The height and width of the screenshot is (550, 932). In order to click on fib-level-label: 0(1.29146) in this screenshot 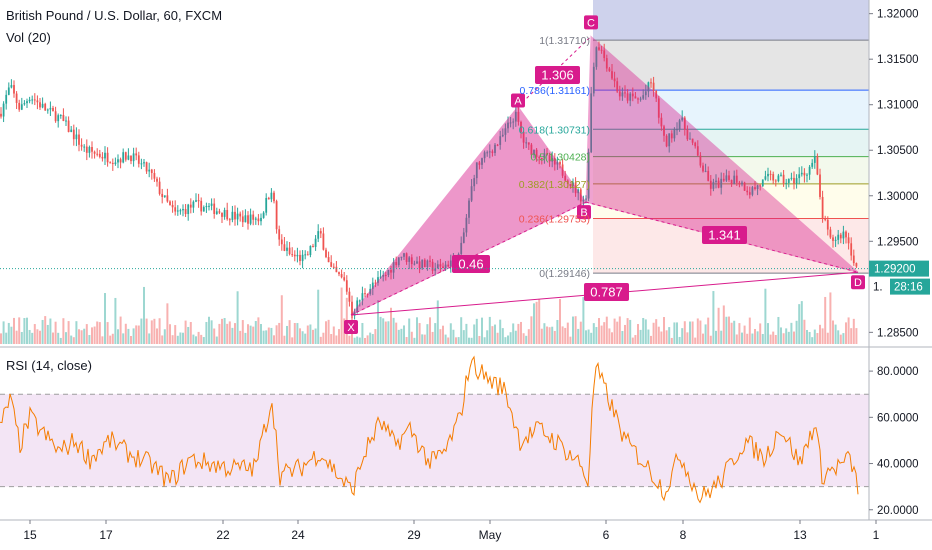, I will do `click(564, 274)`.